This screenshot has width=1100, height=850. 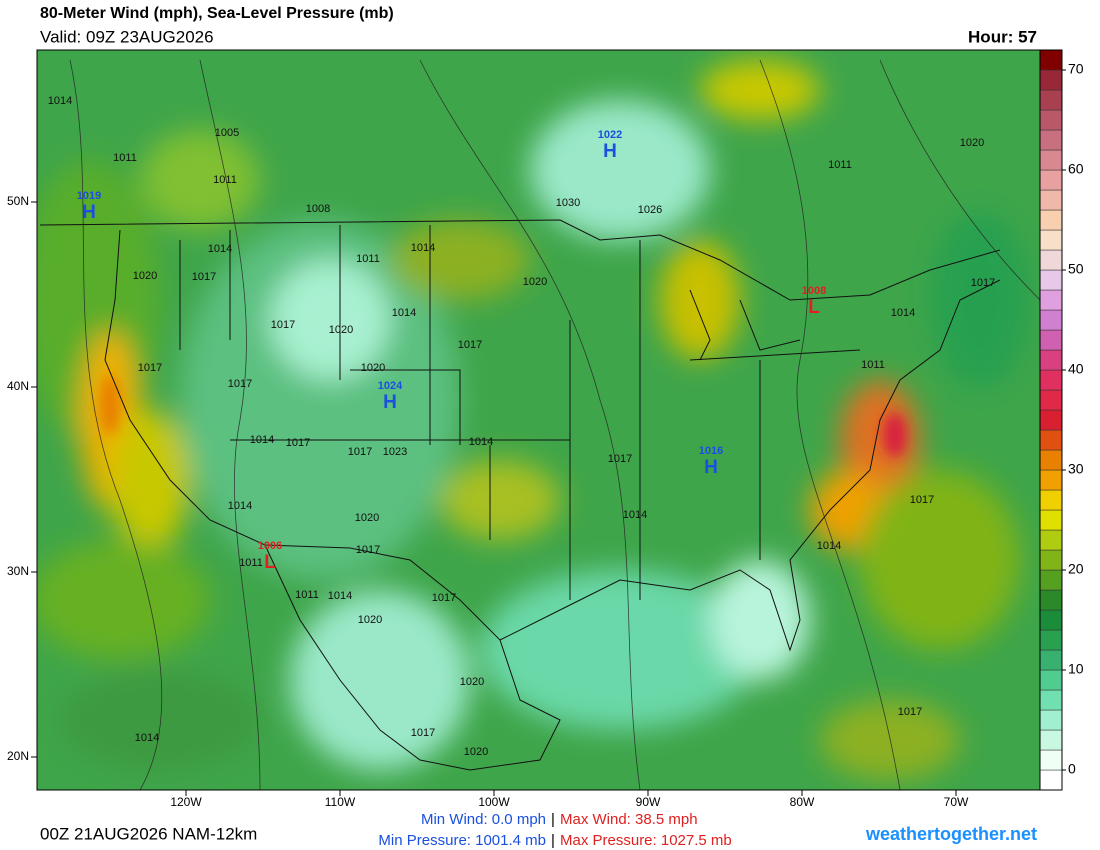 What do you see at coordinates (648, 802) in the screenshot?
I see `lon-label: 90W` at bounding box center [648, 802].